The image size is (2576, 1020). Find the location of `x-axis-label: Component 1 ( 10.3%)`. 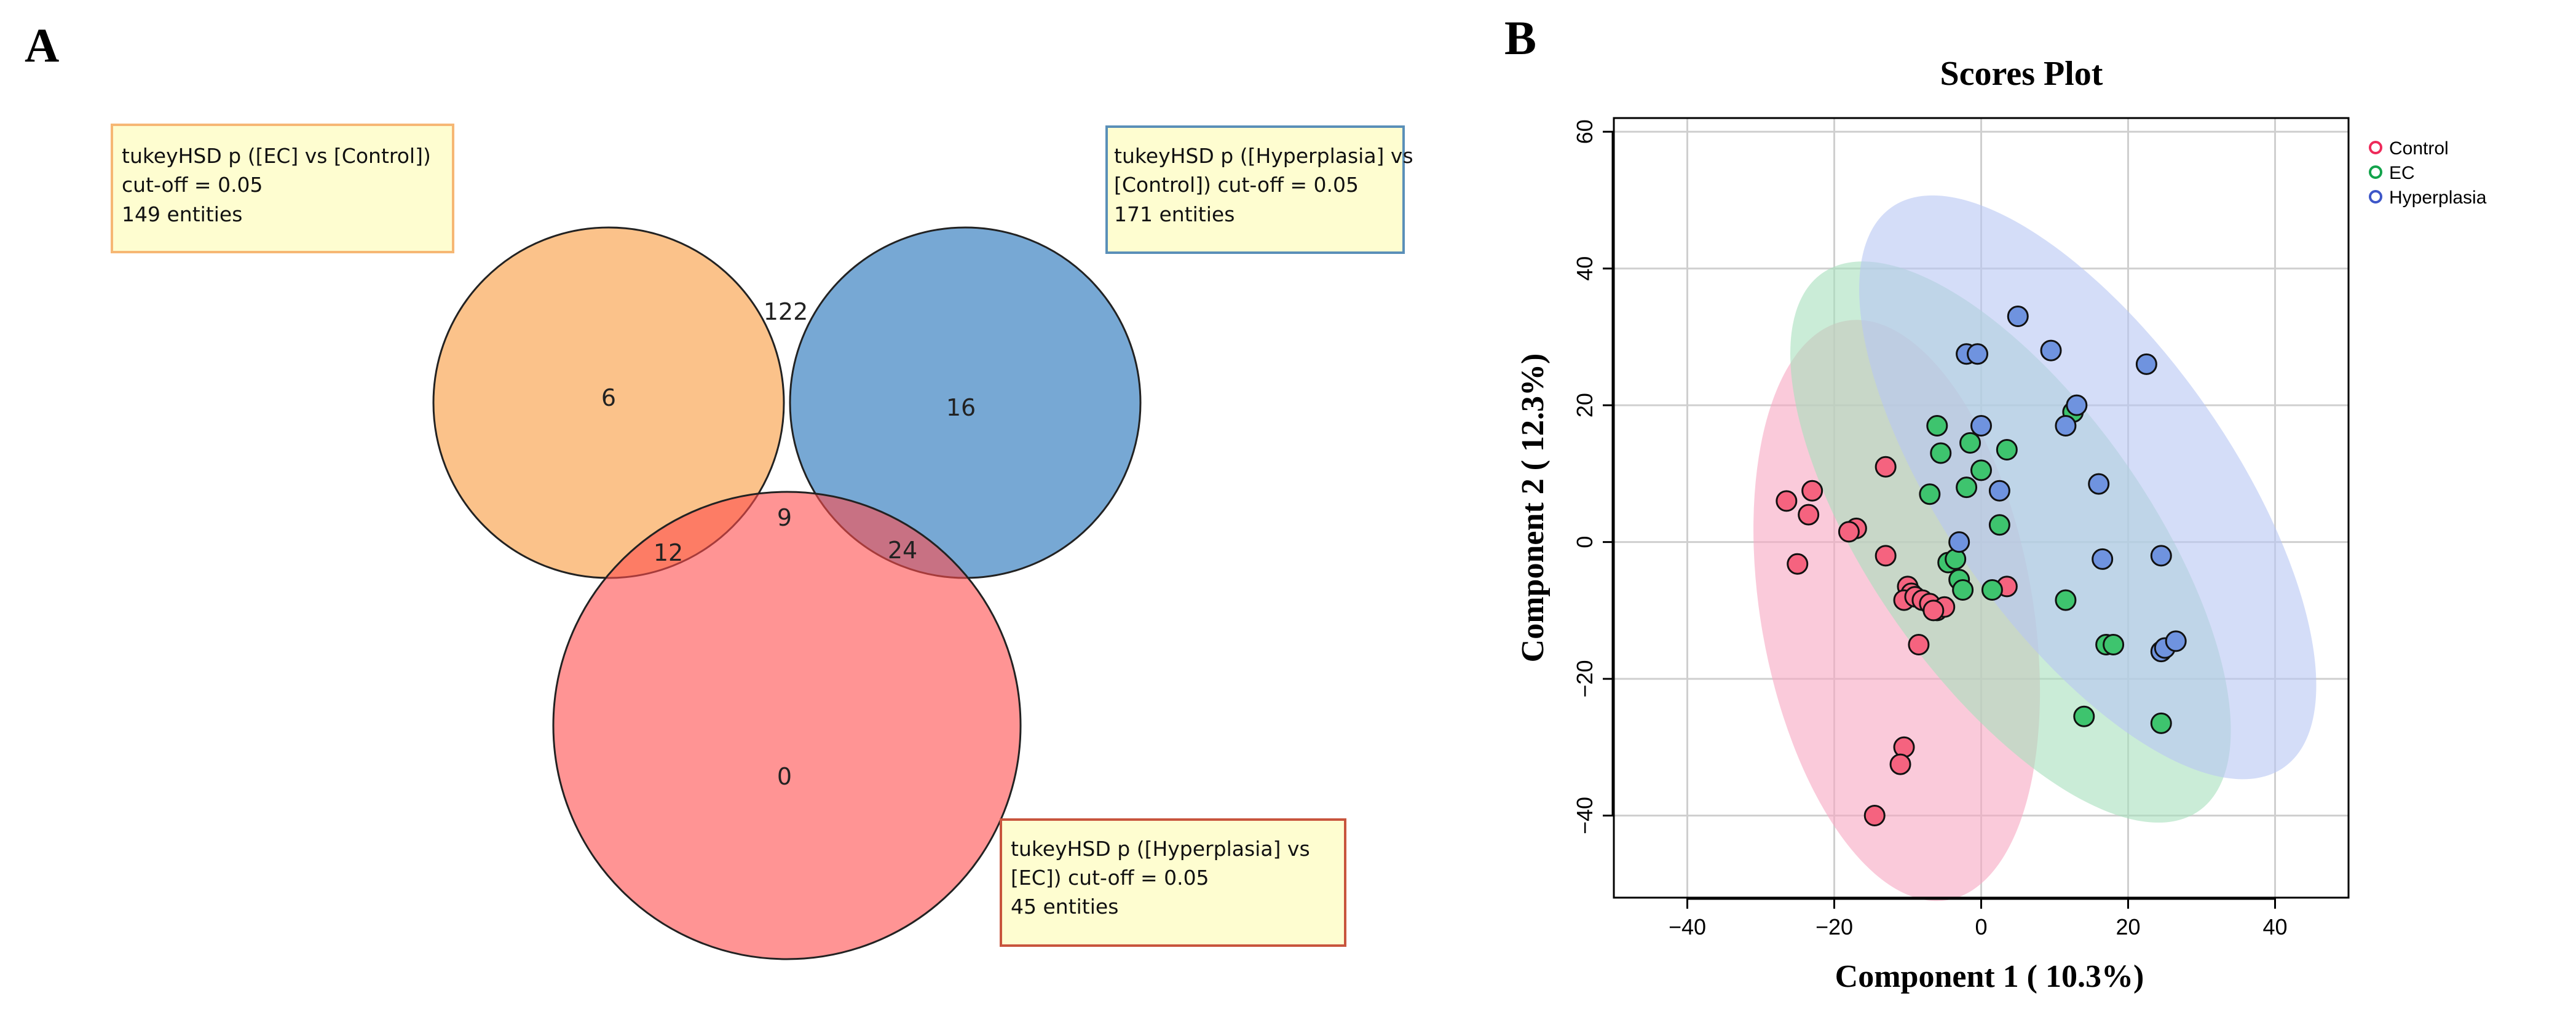

x-axis-label: Component 1 ( 10.3%) is located at coordinates (1990, 976).